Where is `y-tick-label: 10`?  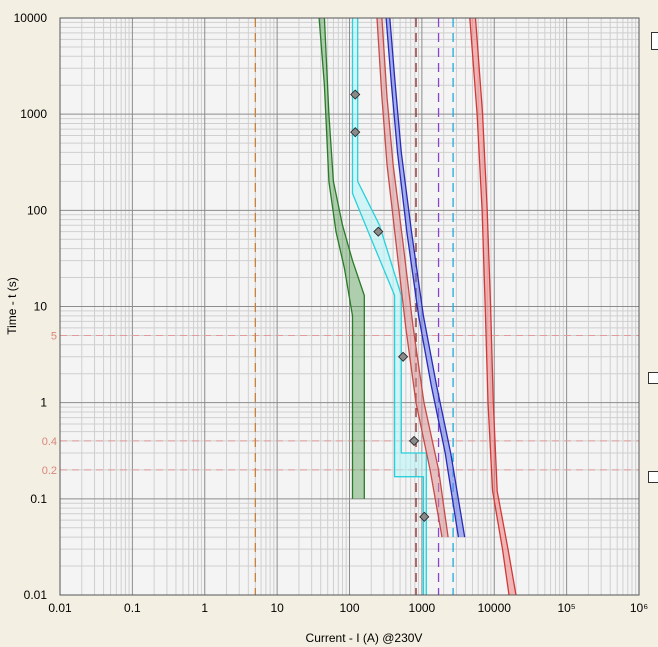
y-tick-label: 10 is located at coordinates (41, 307).